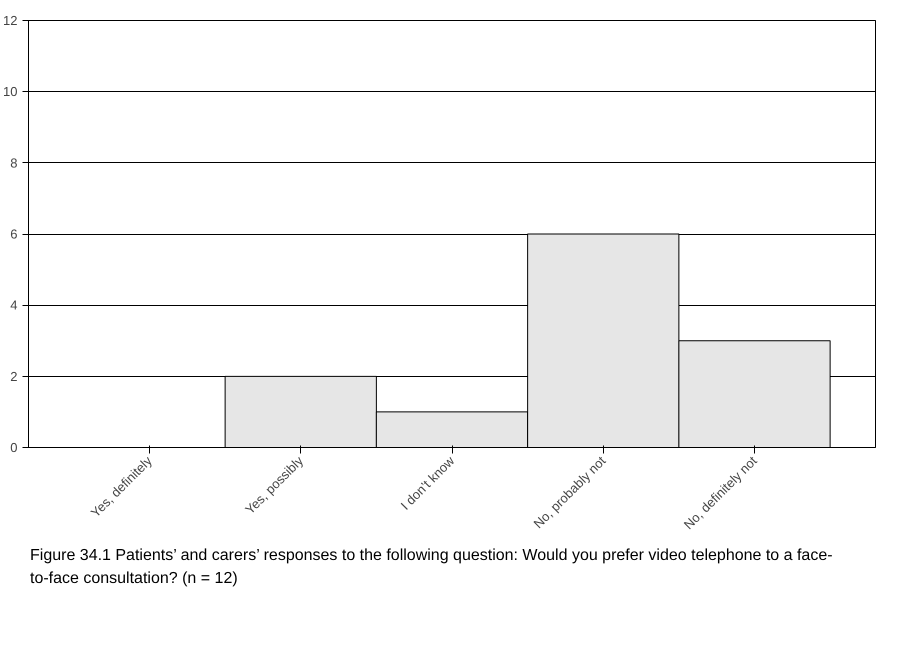 The image size is (899, 646). I want to click on y-tick-label: 4, so click(14, 305).